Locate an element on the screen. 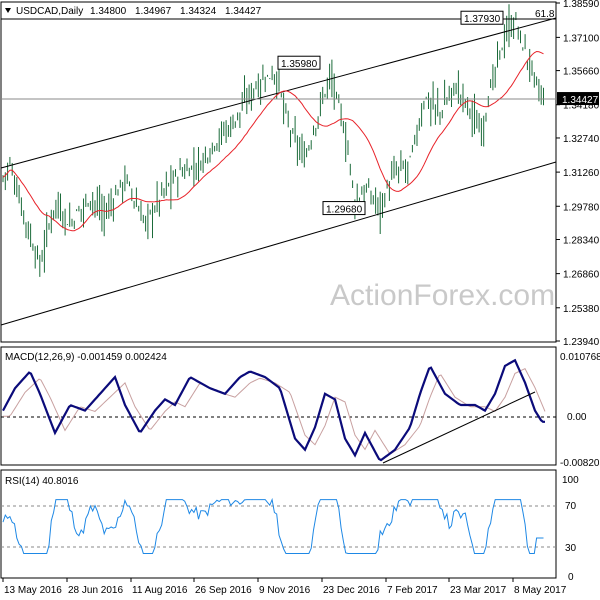 The height and width of the screenshot is (600, 600). annotation-label: 1.29680 is located at coordinates (344, 210).